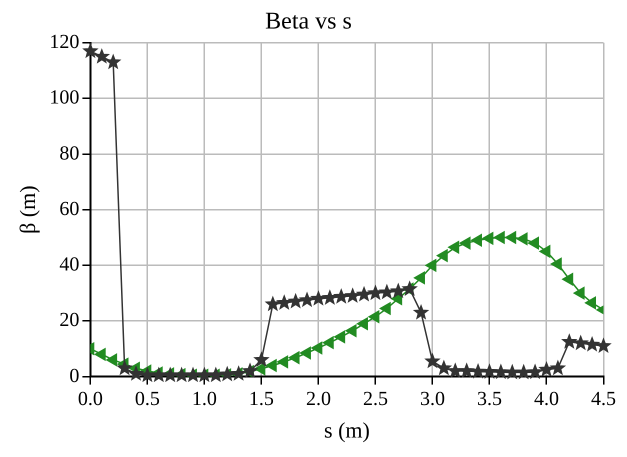 The image size is (627, 457). I want to click on y-tick-label: 20, so click(69, 320).